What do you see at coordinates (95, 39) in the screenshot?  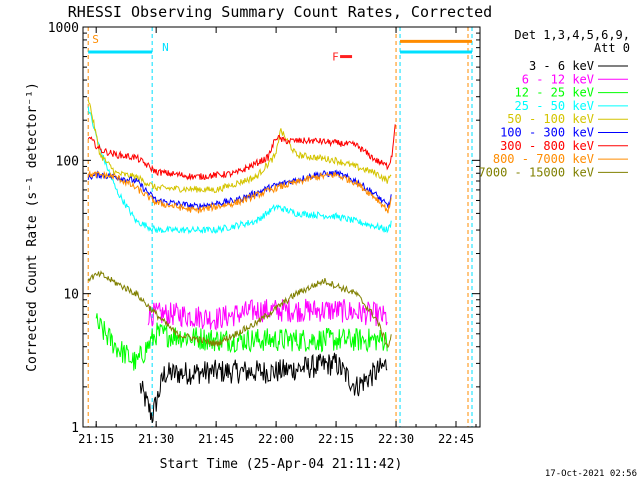 I see `annotation-s: S` at bounding box center [95, 39].